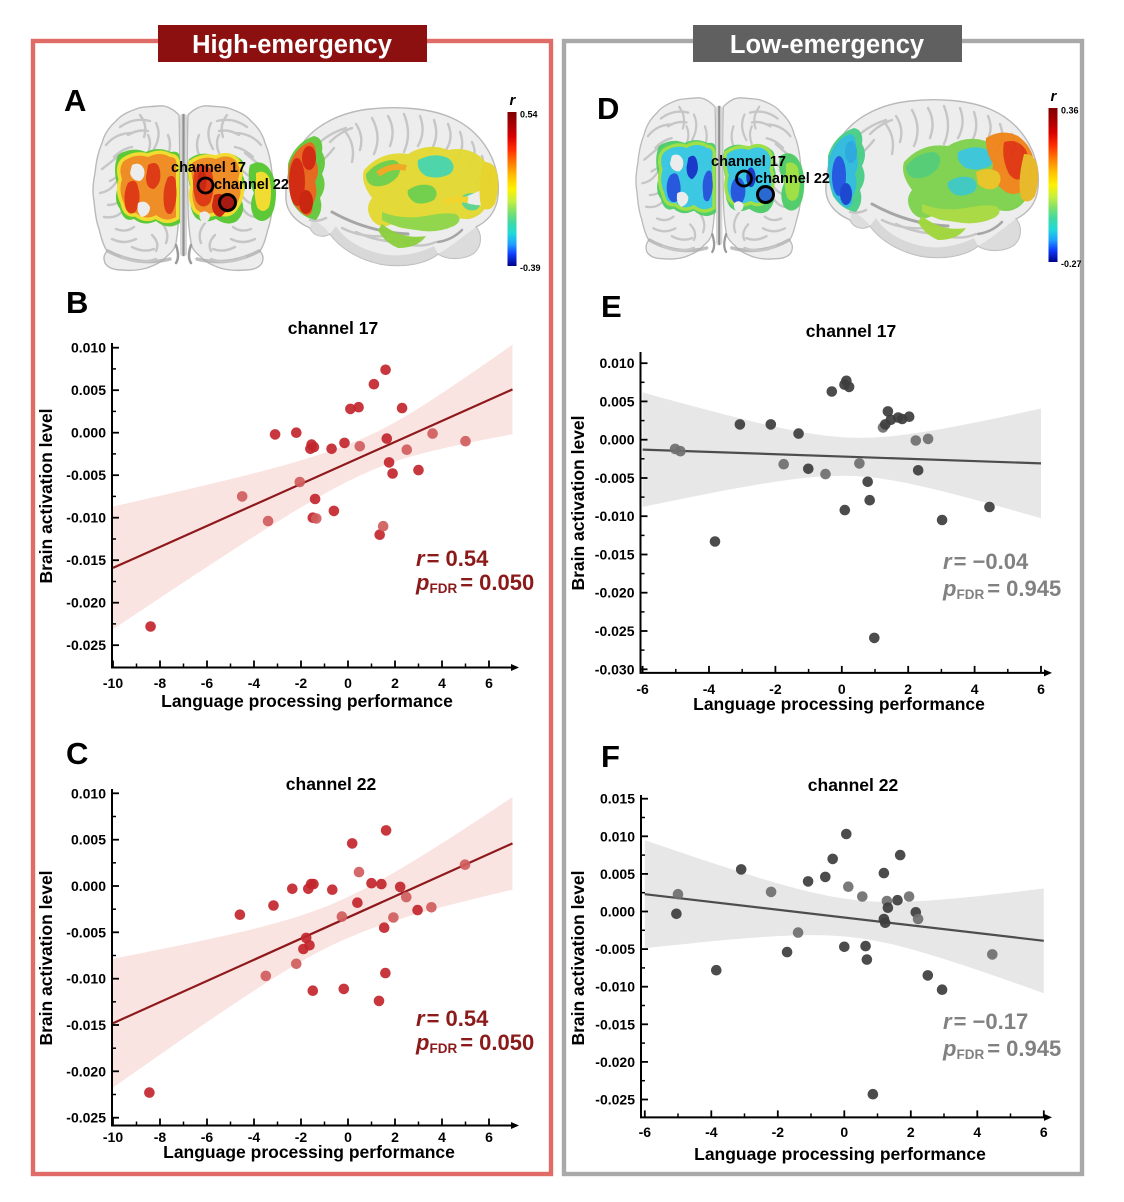  What do you see at coordinates (1071, 264) in the screenshot?
I see `svg-text: -0.27` at bounding box center [1071, 264].